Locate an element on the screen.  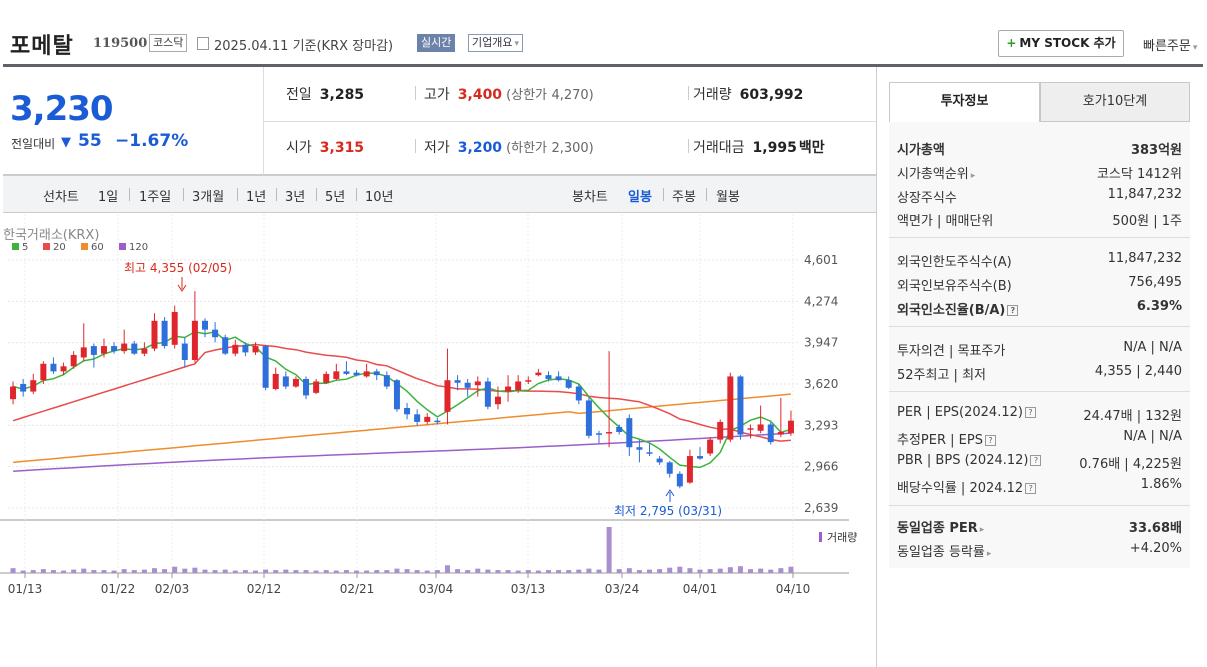
sector-per-row: 동일업종 PER ▸ 33.68배 is located at coordinates (1039, 528).